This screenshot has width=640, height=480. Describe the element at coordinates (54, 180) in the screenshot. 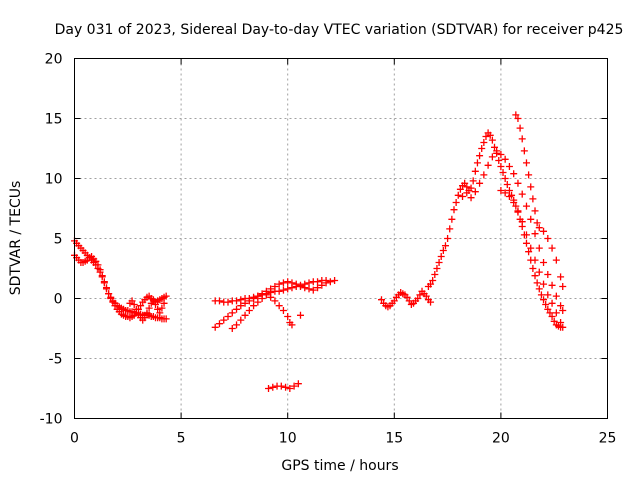

I see `y-tick-label: 10` at that location.